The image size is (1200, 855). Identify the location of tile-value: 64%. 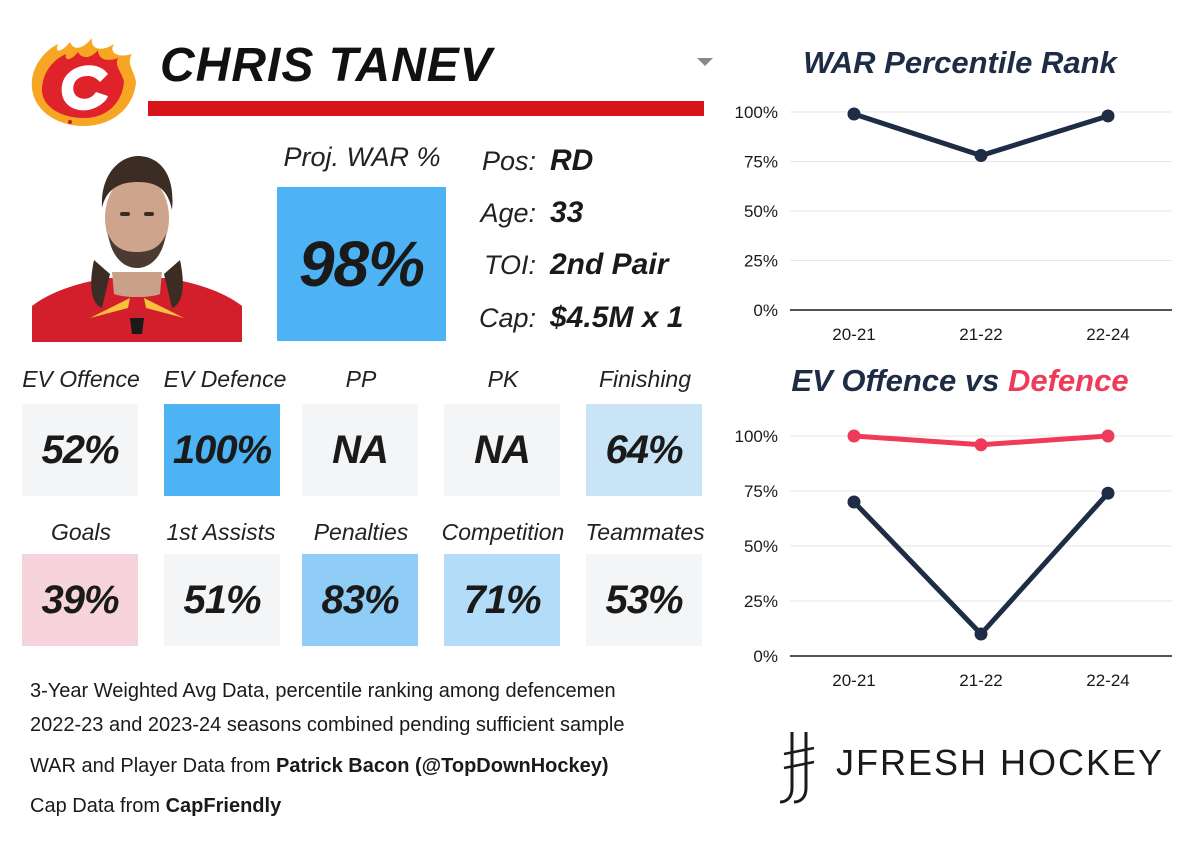
(644, 449).